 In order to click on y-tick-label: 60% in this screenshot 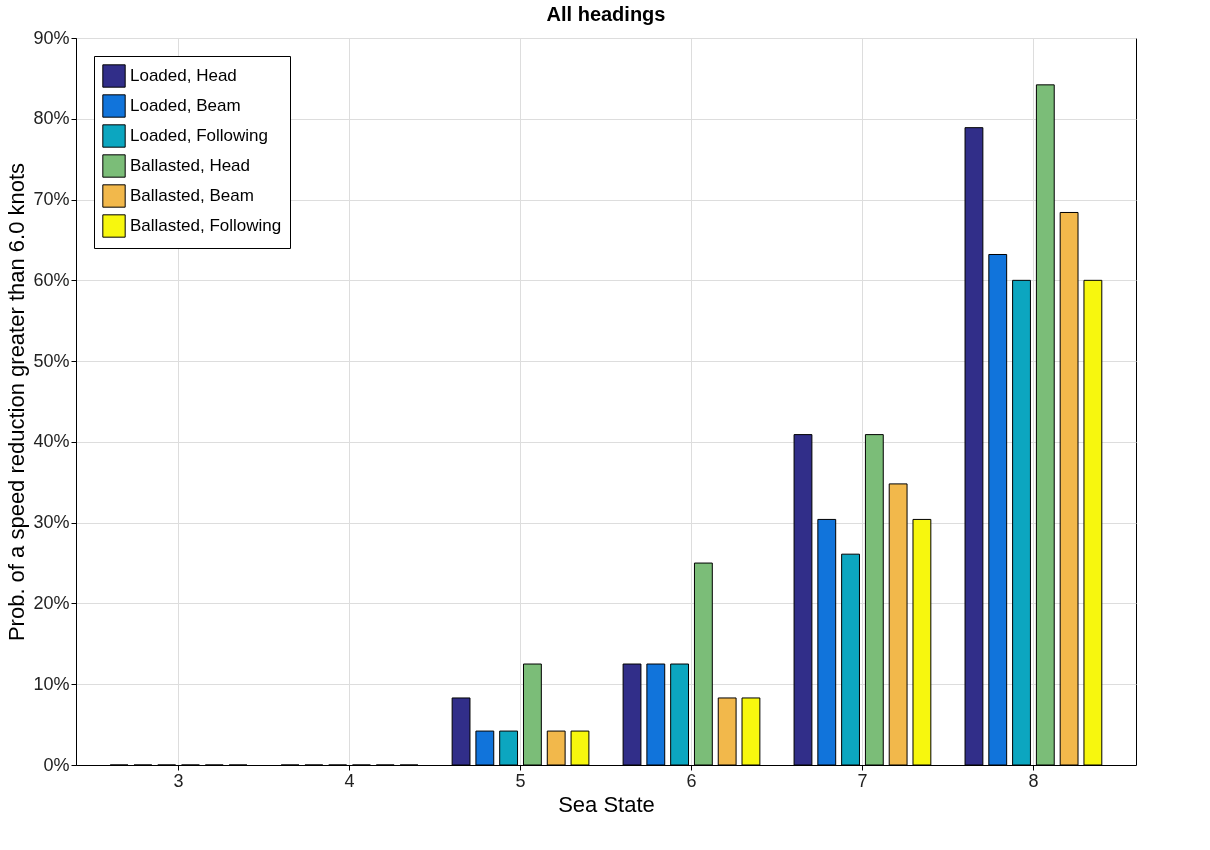, I will do `click(51, 279)`.